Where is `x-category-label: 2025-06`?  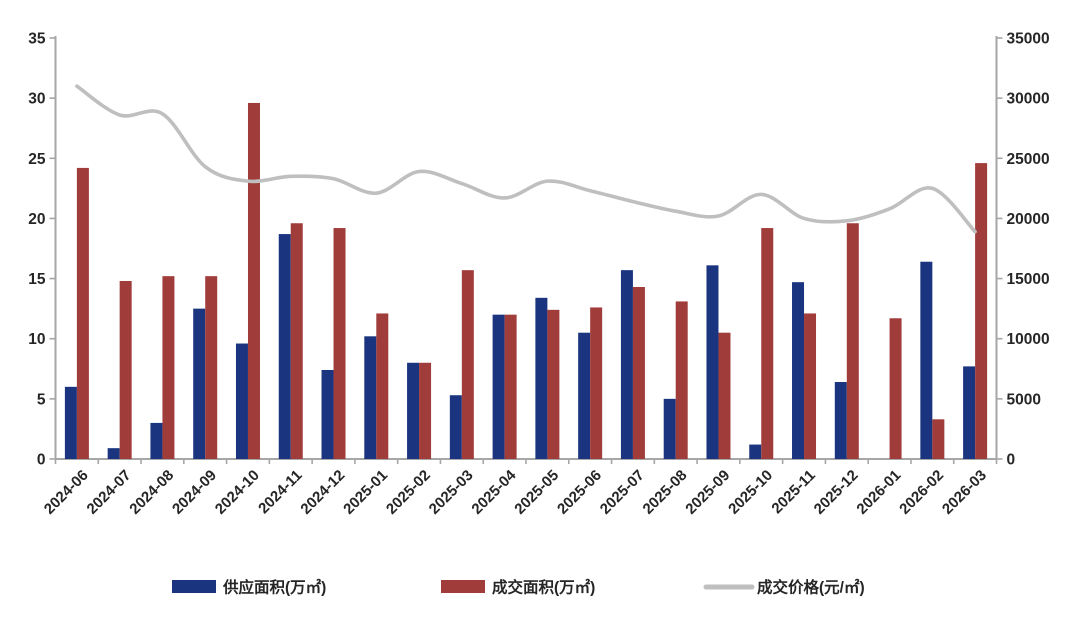
x-category-label: 2025-06 is located at coordinates (579, 492).